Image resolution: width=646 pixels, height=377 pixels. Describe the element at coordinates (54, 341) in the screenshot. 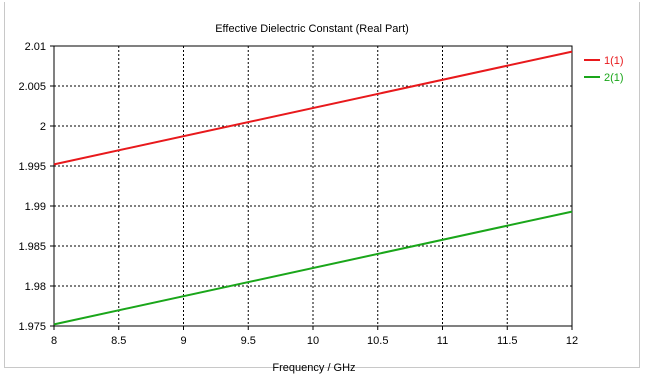

I see `x-tick-label: 8` at that location.